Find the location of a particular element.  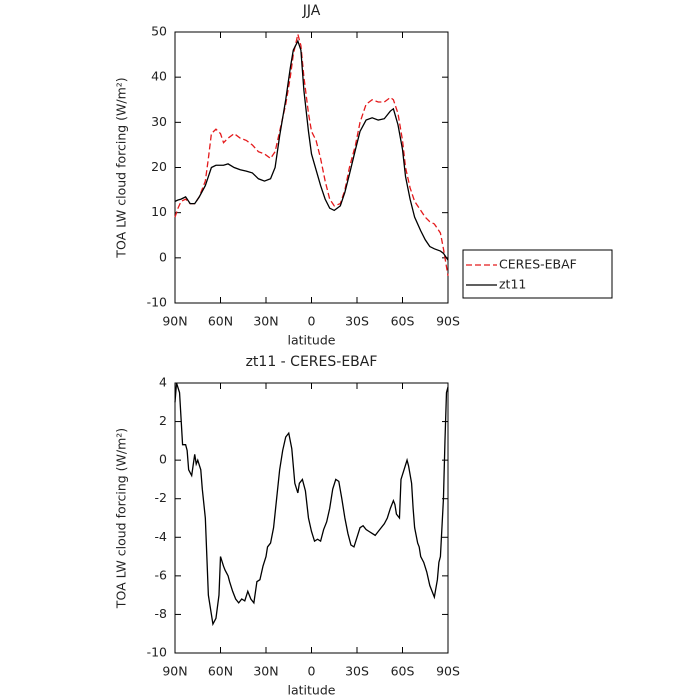

y-tick-label: -6 is located at coordinates (161, 574).